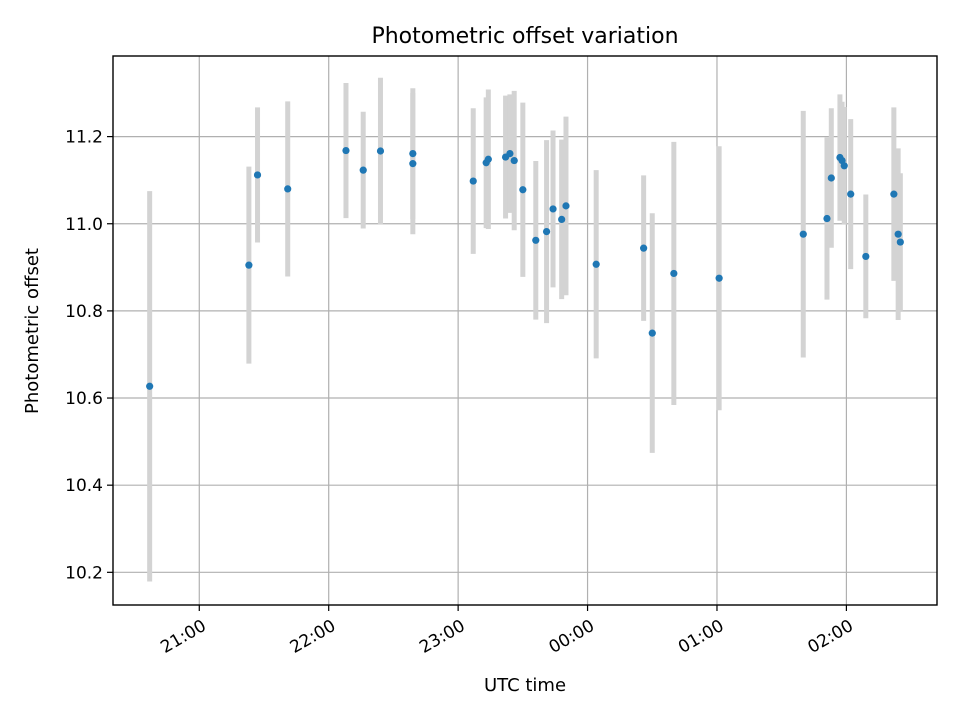 The width and height of the screenshot is (960, 720). Describe the element at coordinates (84, 312) in the screenshot. I see `y-tick-label: 10.8` at that location.